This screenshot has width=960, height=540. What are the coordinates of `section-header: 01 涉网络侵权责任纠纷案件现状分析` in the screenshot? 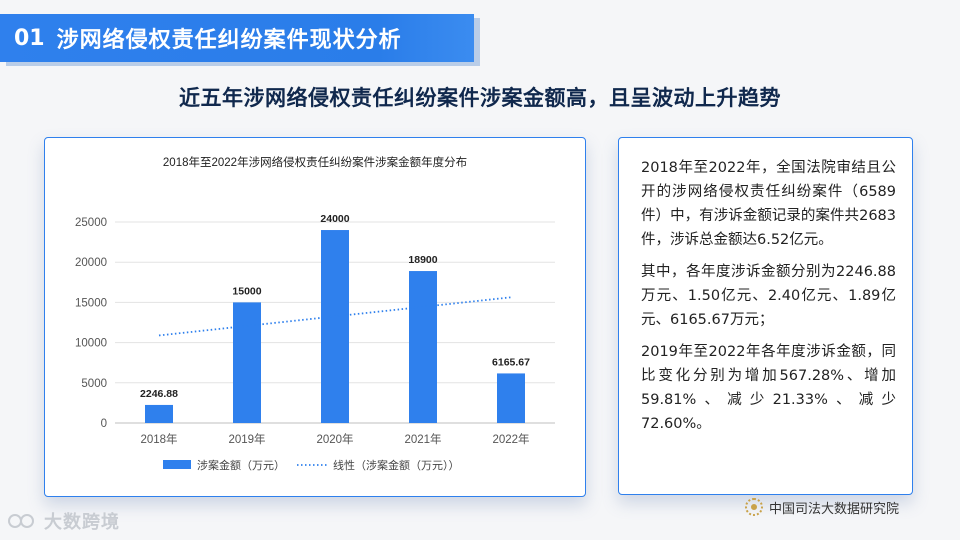 It's located at (237, 38).